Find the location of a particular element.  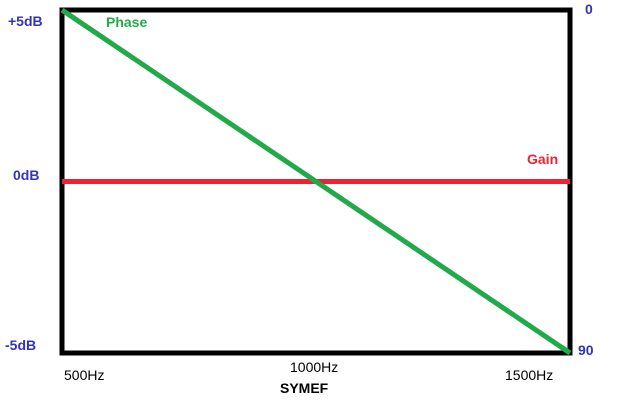

x-axis-title: SYMEF is located at coordinates (304, 388).